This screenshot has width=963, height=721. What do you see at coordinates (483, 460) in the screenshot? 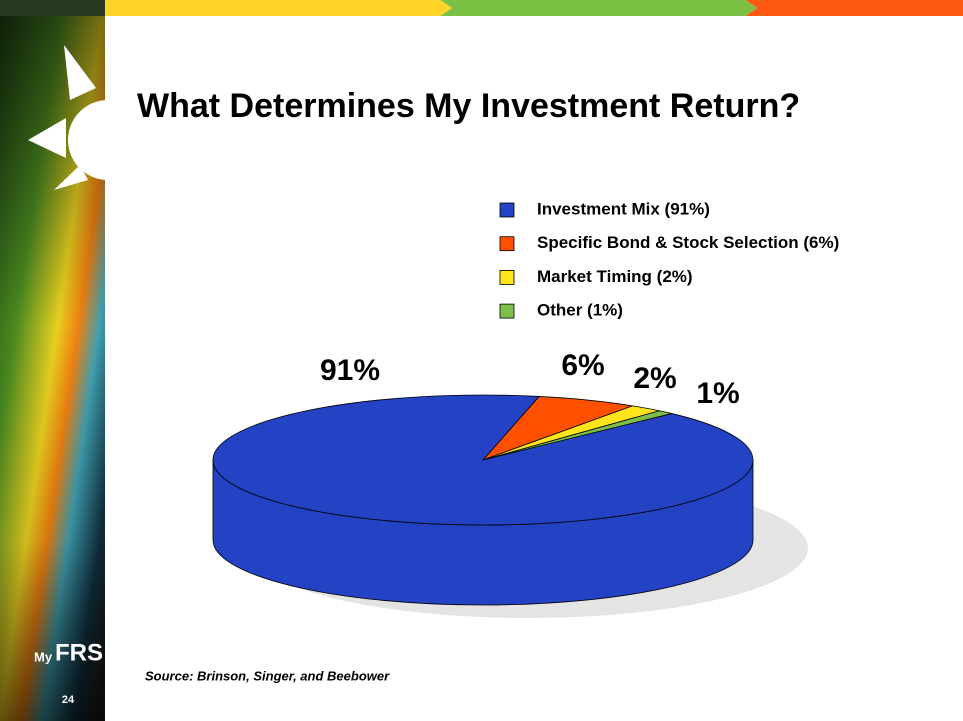
I see `pie-slice` at bounding box center [483, 460].